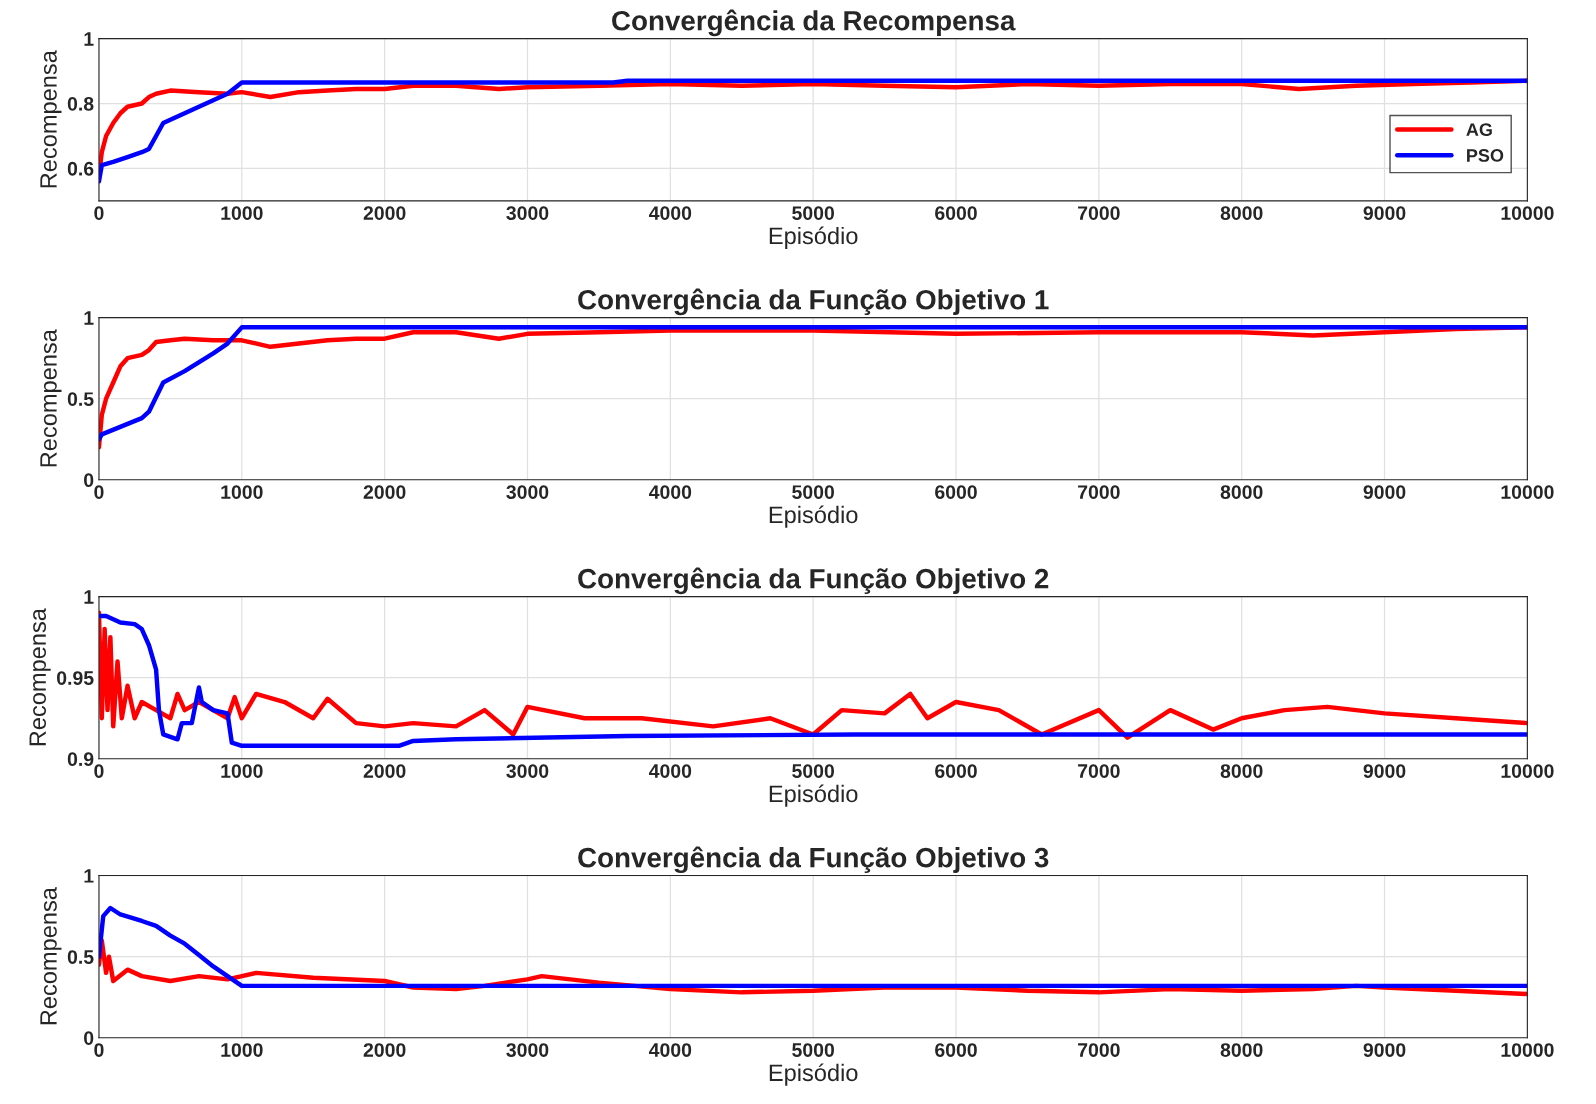 The width and height of the screenshot is (1596, 1104). Describe the element at coordinates (813, 860) in the screenshot. I see `chart-title: Convergência da Função Objetivo 3` at that location.